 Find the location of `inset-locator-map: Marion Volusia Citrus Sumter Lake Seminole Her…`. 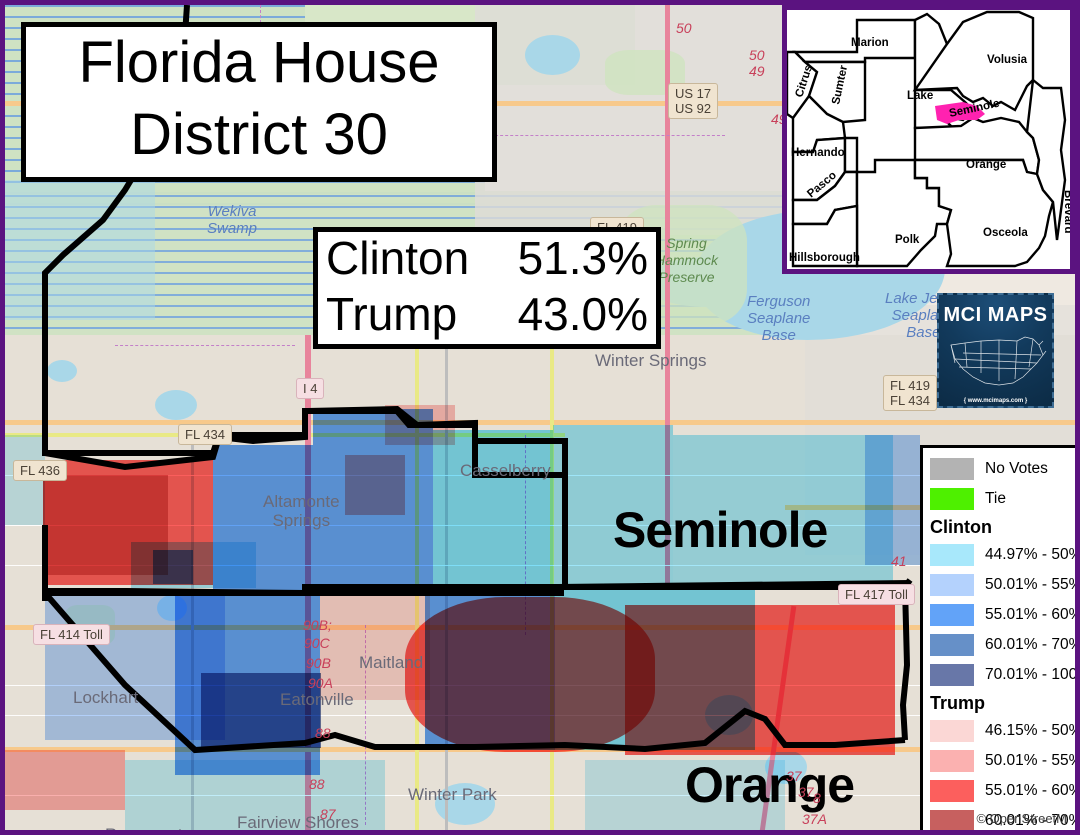

inset-locator-map: Marion Volusia Citrus Sumter Lake Seminole Her… is located at coordinates (928, 139).